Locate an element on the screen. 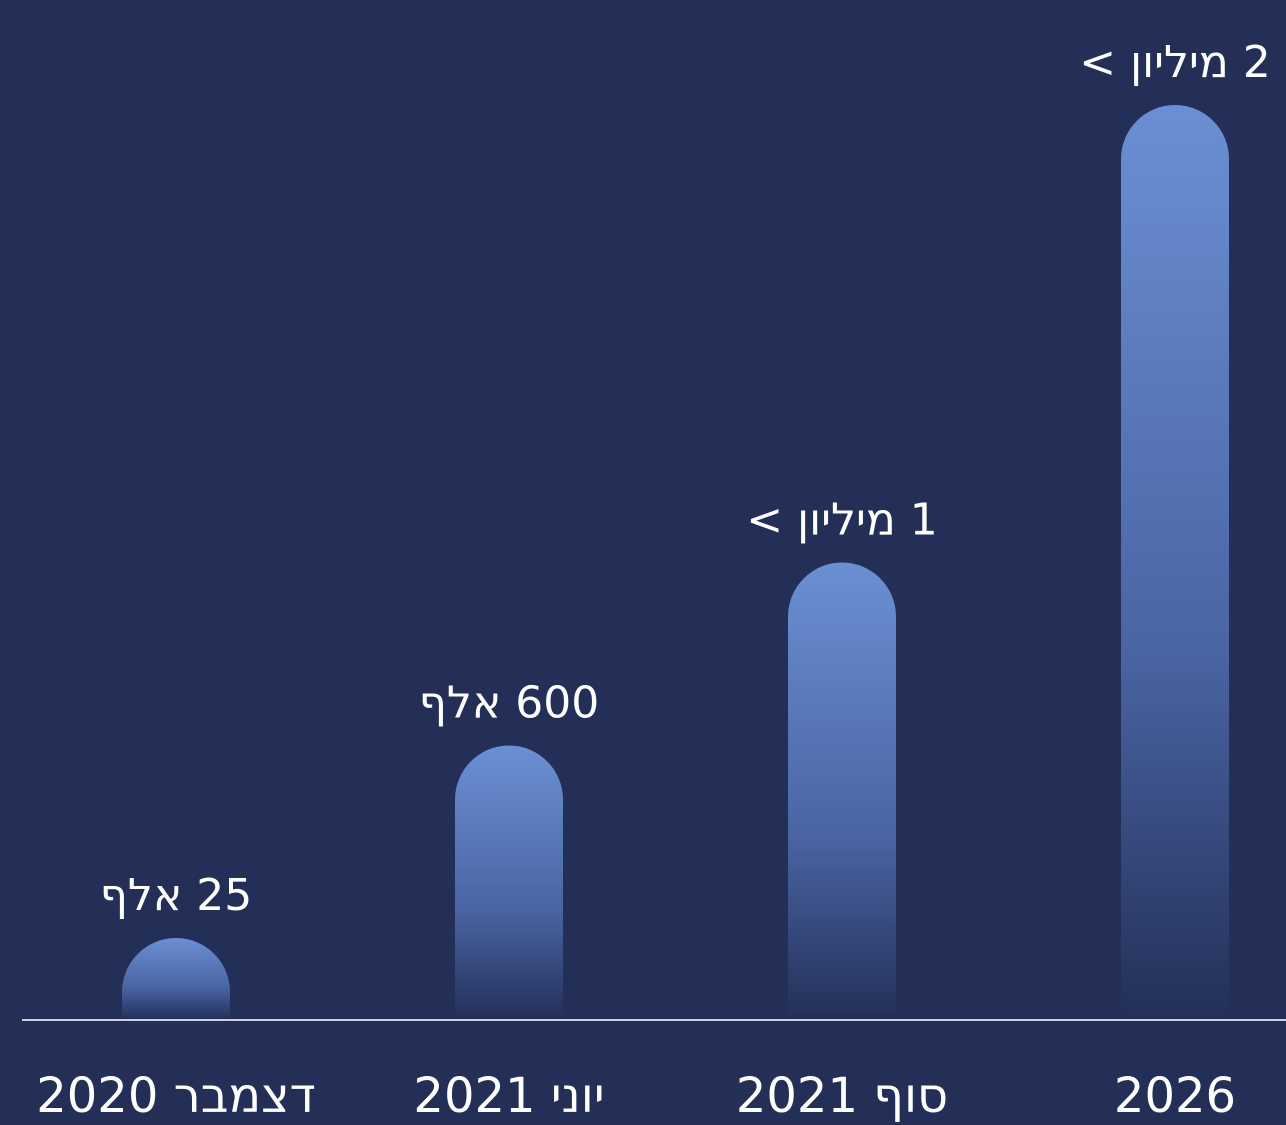 The width and height of the screenshot is (1286, 1125). value-label-3: 2 מיליון > is located at coordinates (1174, 62).